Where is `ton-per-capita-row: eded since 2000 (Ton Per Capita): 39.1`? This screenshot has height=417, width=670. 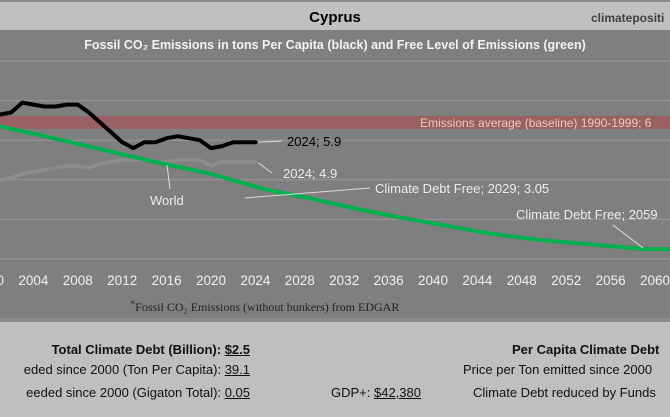
ton-per-capita-row: eded since 2000 (Ton Per Capita): 39.1 is located at coordinates (137, 369).